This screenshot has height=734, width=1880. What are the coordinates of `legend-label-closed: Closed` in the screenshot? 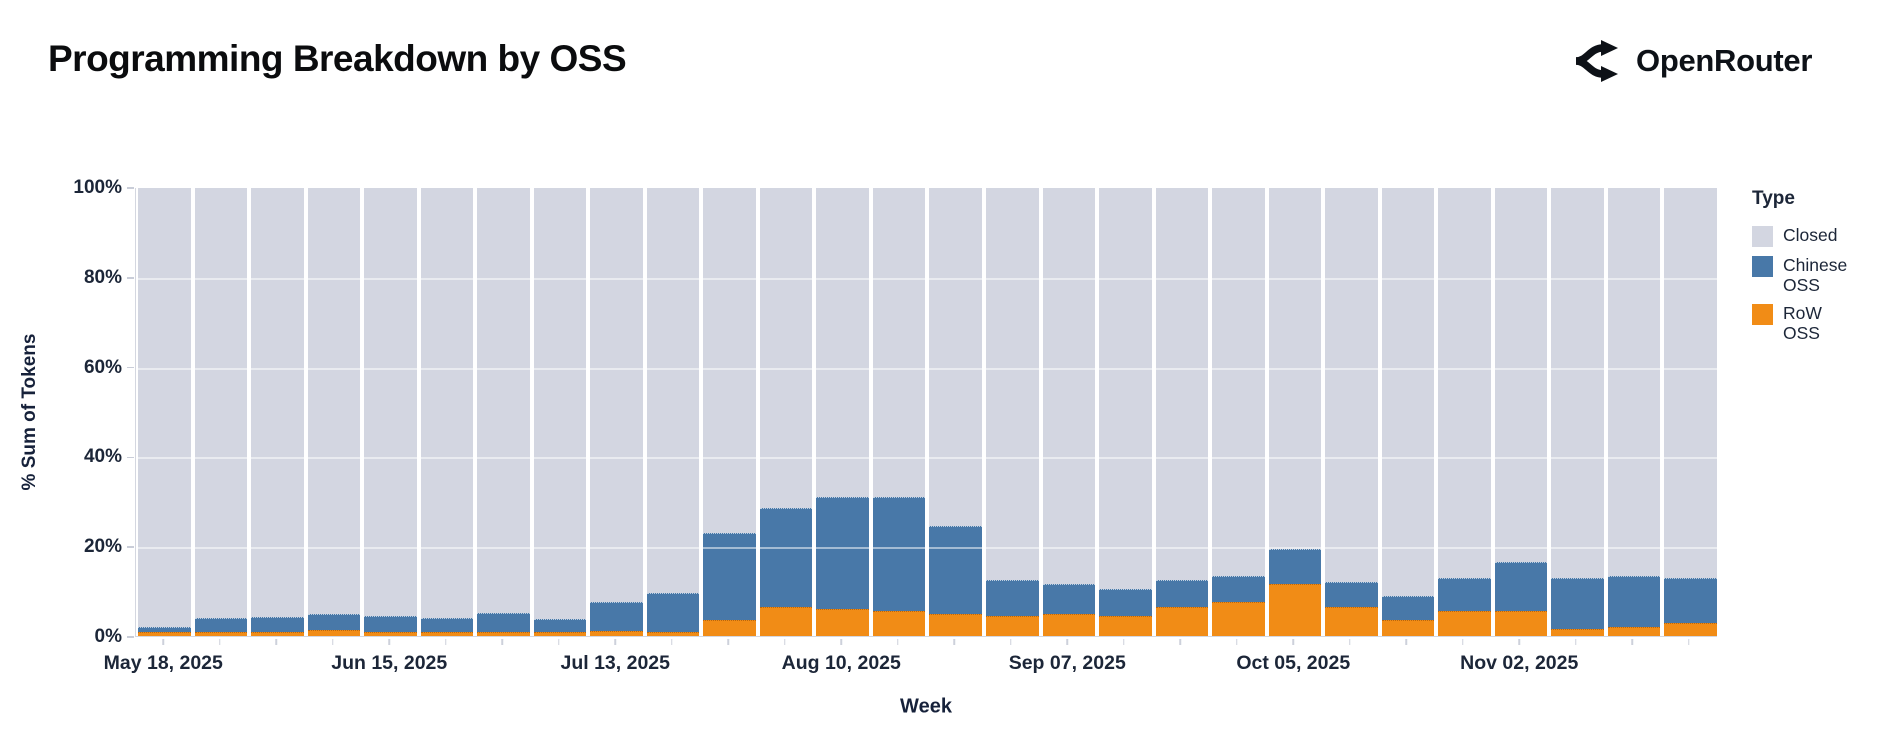 It's located at (1810, 235).